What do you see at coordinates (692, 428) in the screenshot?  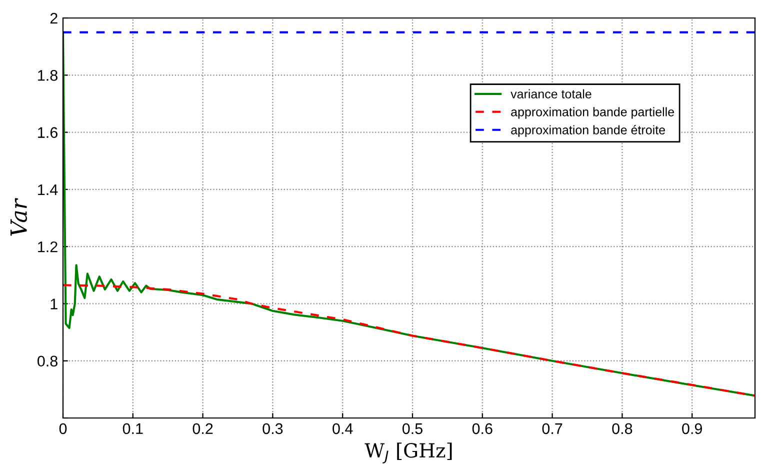 I see `x-tick-label: 0.9` at bounding box center [692, 428].